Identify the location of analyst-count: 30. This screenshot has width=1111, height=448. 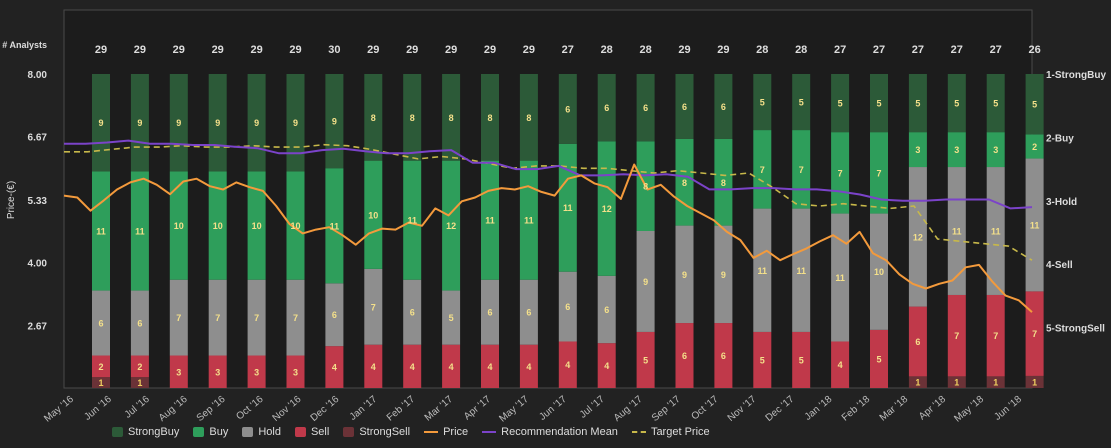
(334, 50).